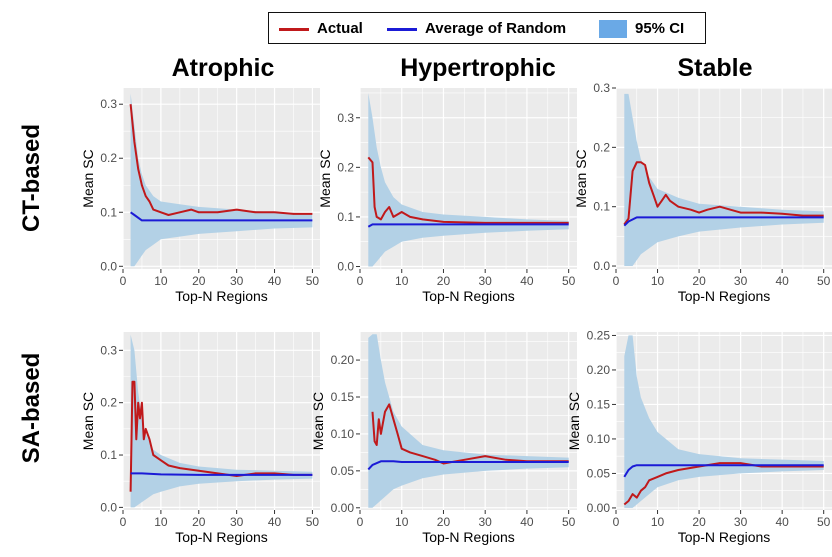 The height and width of the screenshot is (557, 832). I want to click on series-actual-sa-based-stable, so click(723, 484).